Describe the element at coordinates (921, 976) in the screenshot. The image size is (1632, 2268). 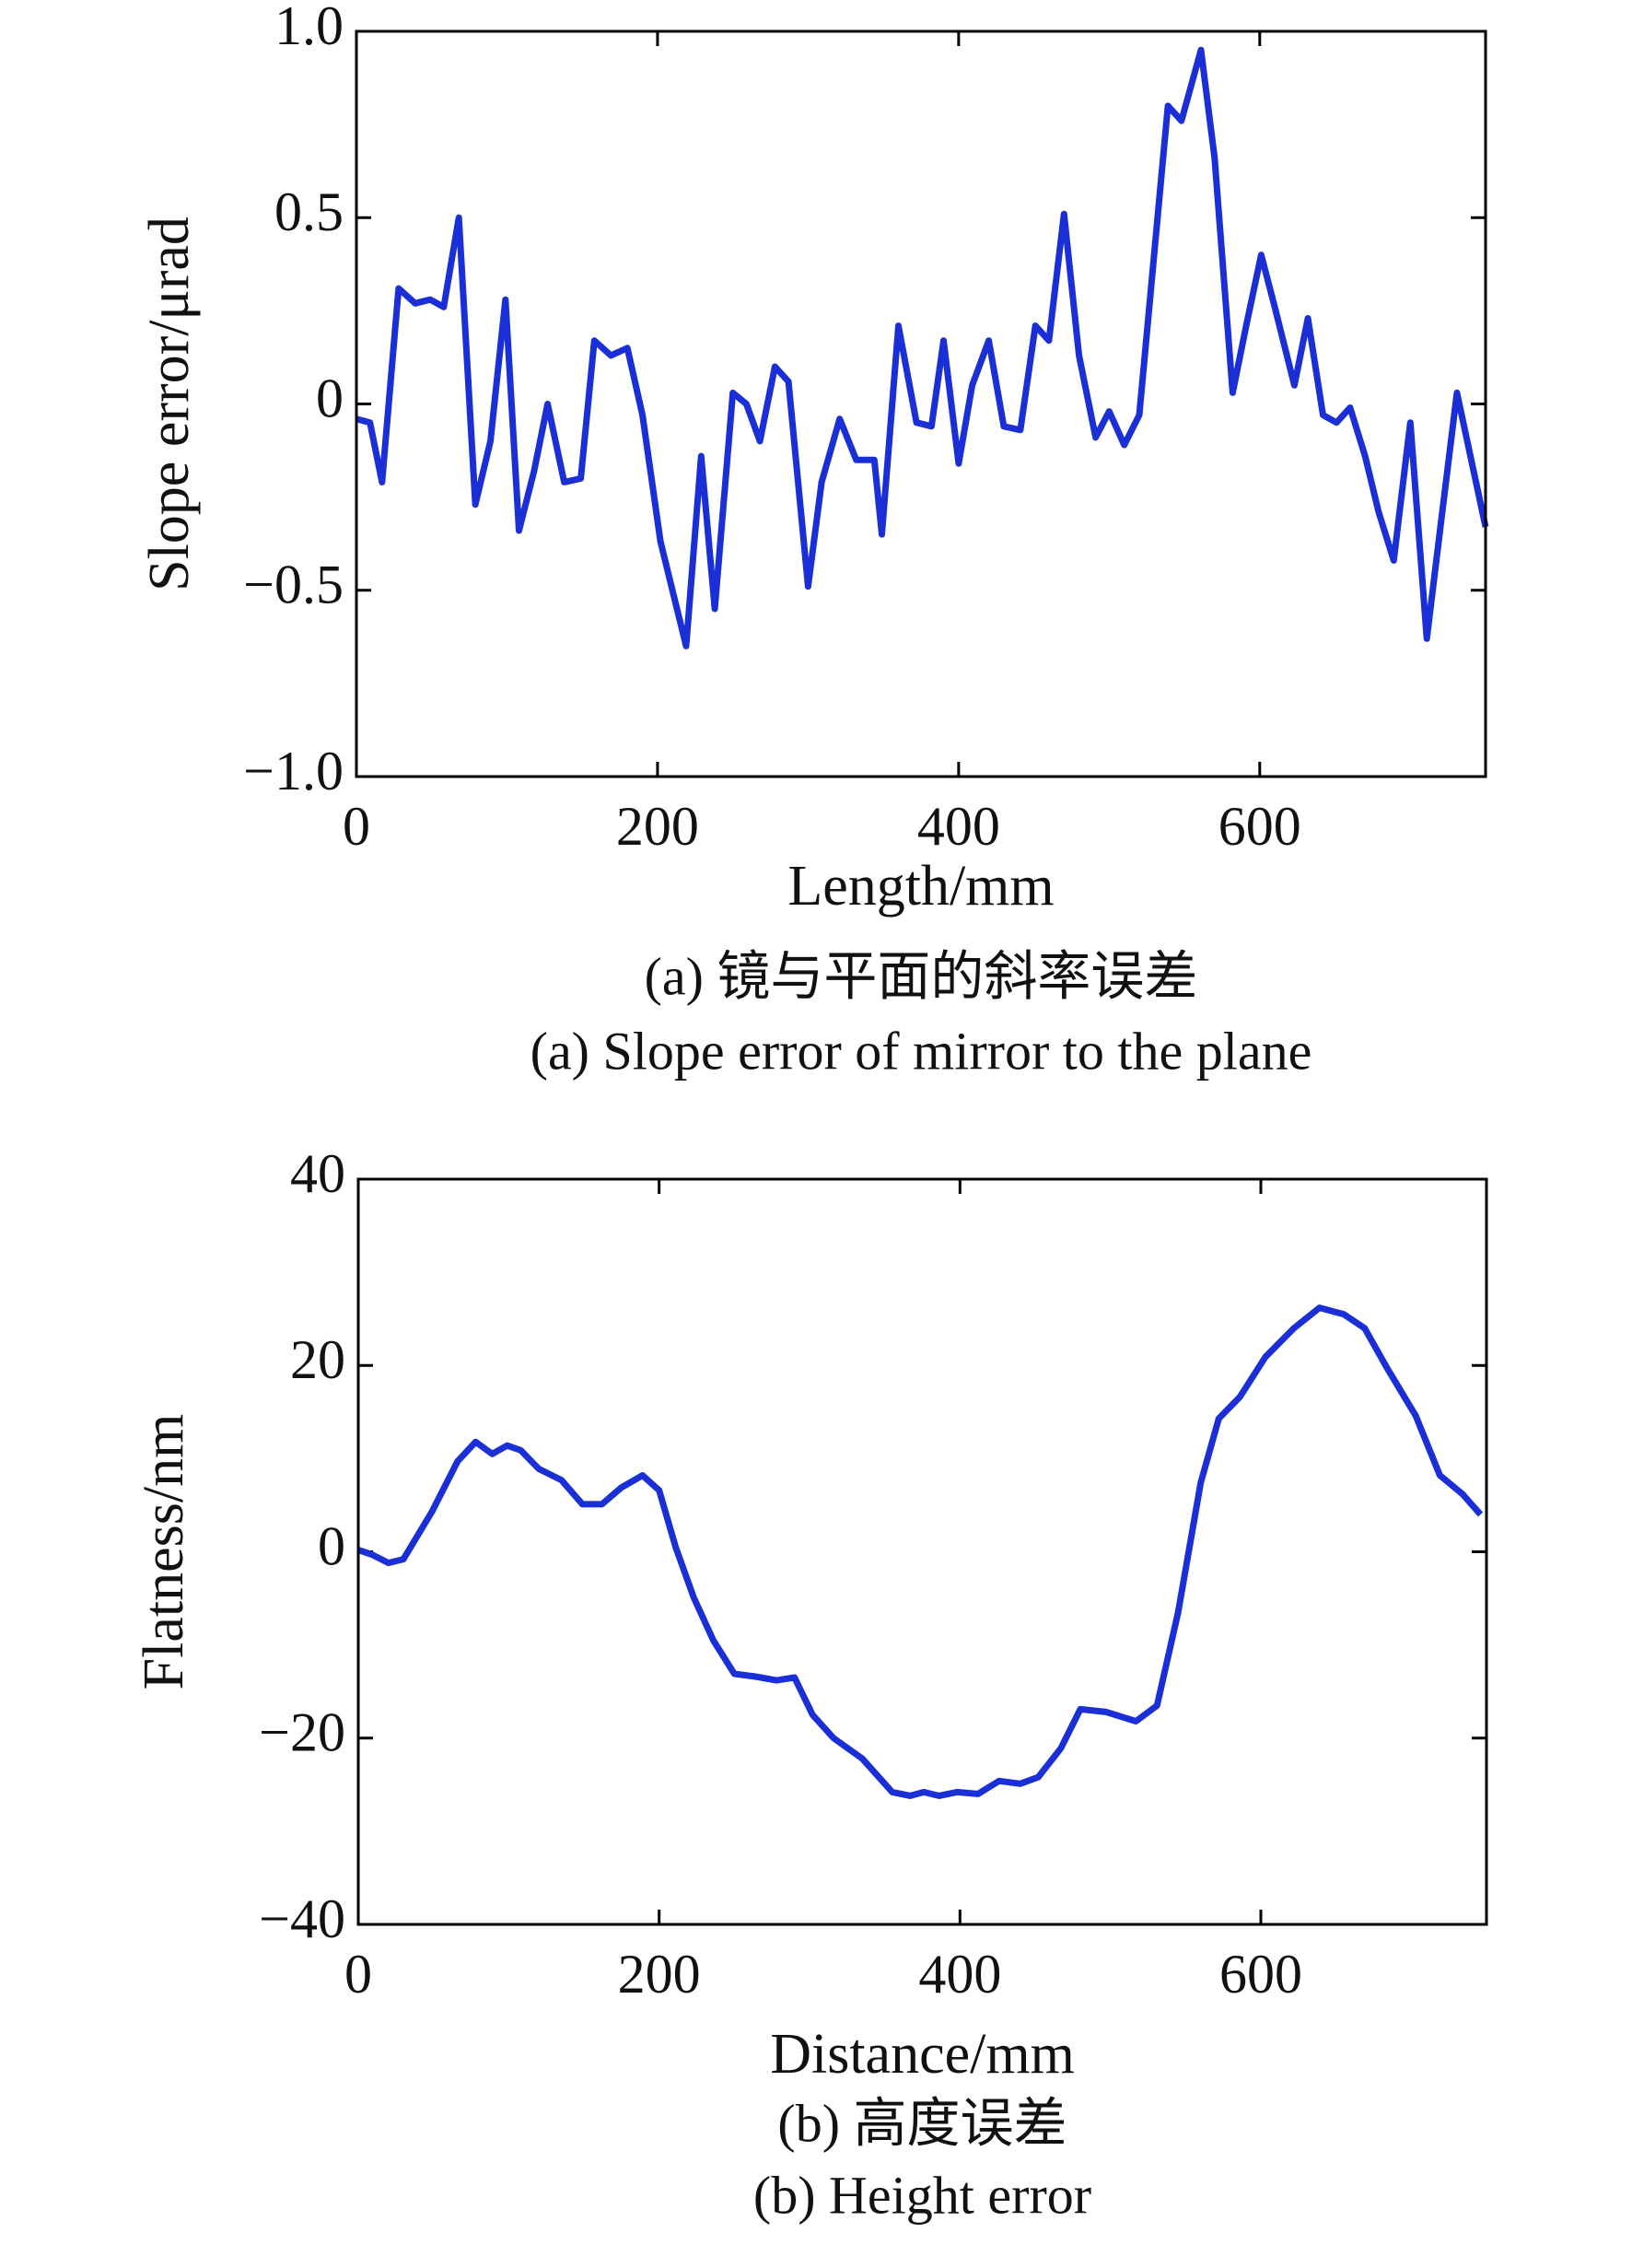
I see `caption: (a) 镜与平面的斜率误差` at that location.